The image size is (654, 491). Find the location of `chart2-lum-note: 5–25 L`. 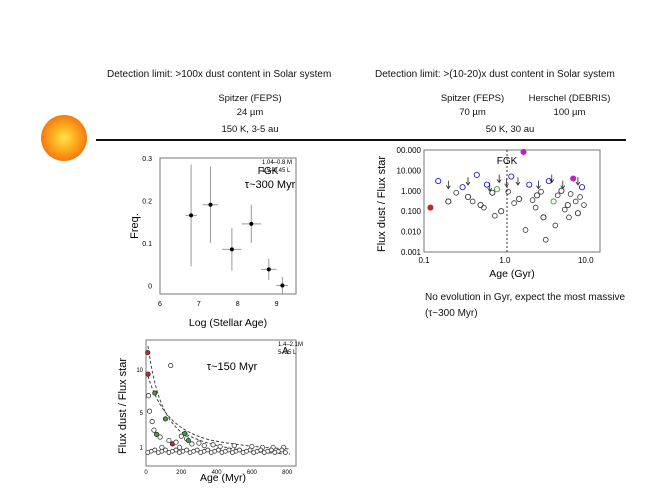

chart2-lum-note: 5–25 L is located at coordinates (287, 353).